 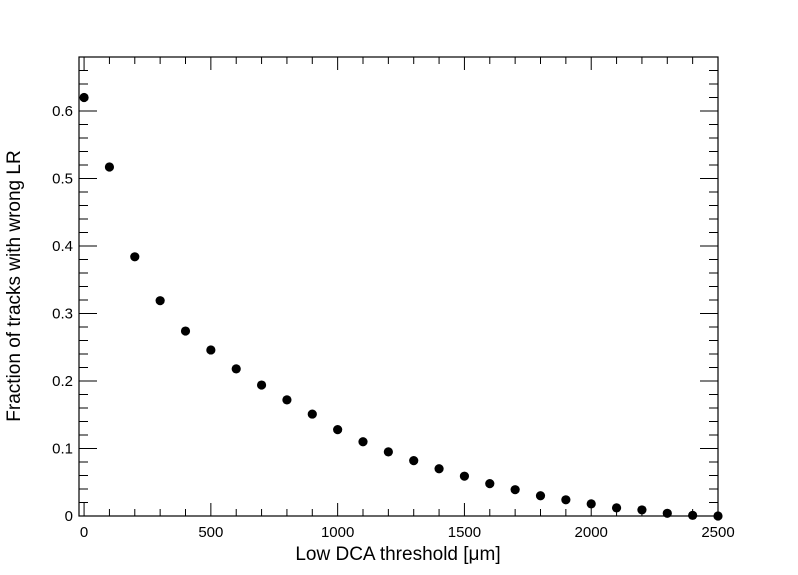 What do you see at coordinates (210, 532) in the screenshot?
I see `x-tick-label: 500` at bounding box center [210, 532].